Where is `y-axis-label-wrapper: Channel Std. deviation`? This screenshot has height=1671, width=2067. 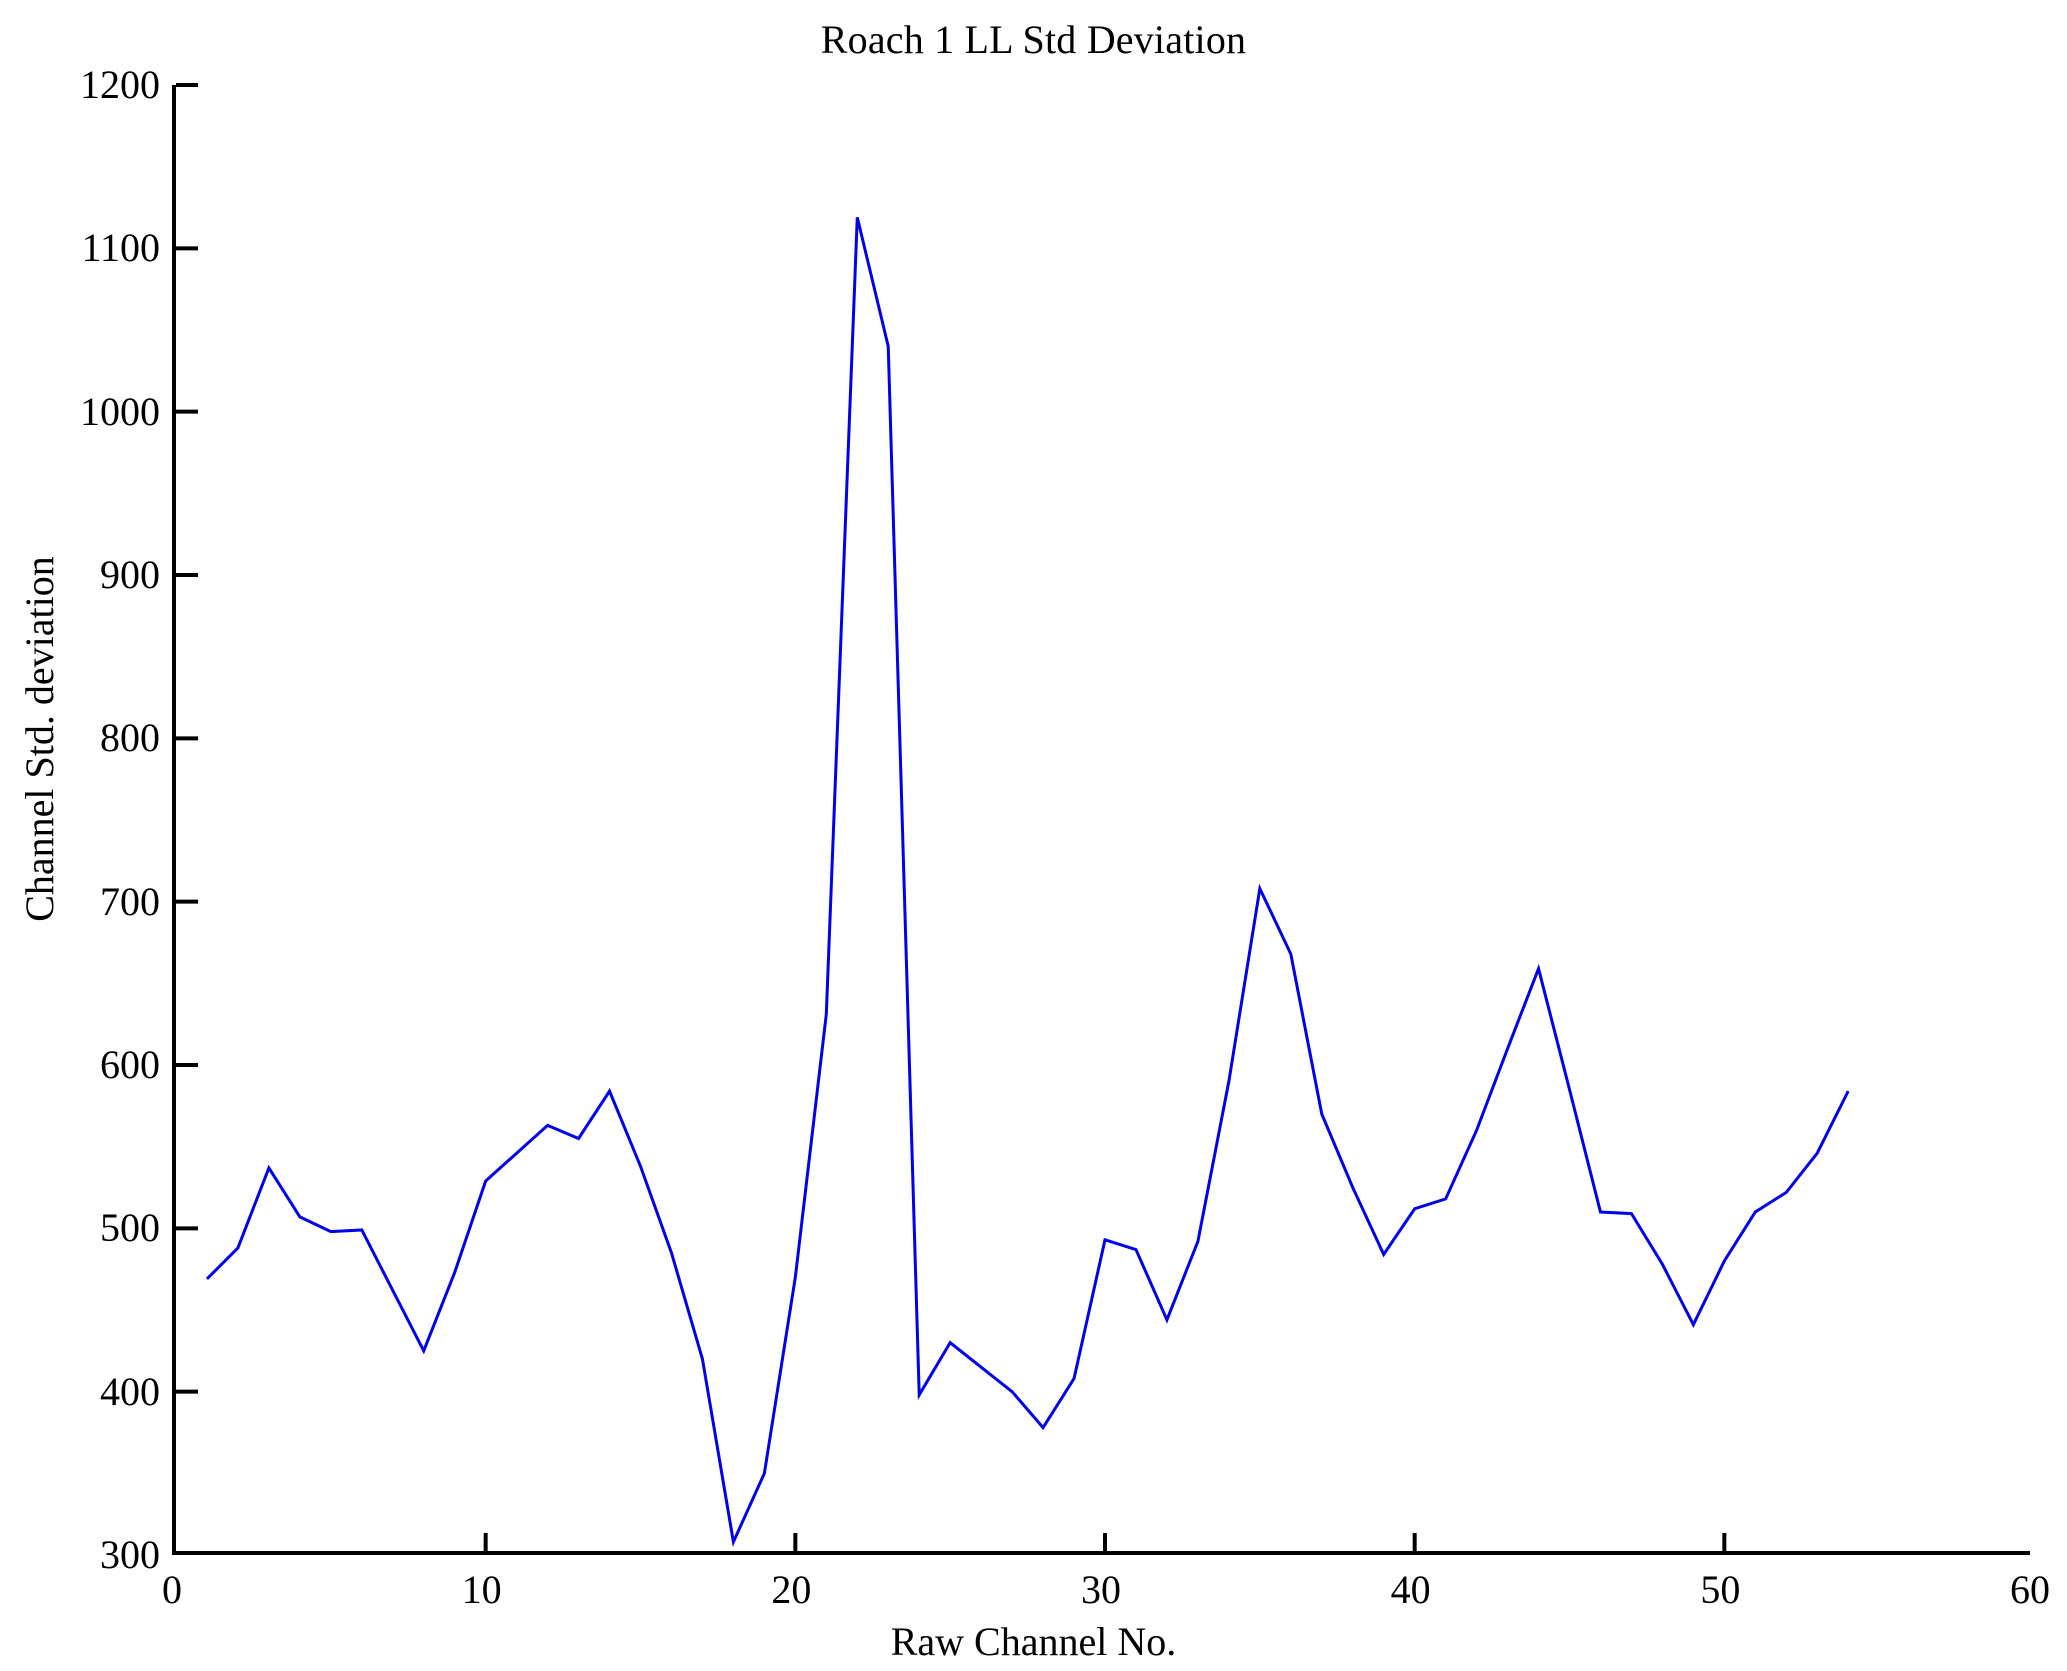
y-axis-label-wrapper: Channel Std. deviation is located at coordinates (40, 739).